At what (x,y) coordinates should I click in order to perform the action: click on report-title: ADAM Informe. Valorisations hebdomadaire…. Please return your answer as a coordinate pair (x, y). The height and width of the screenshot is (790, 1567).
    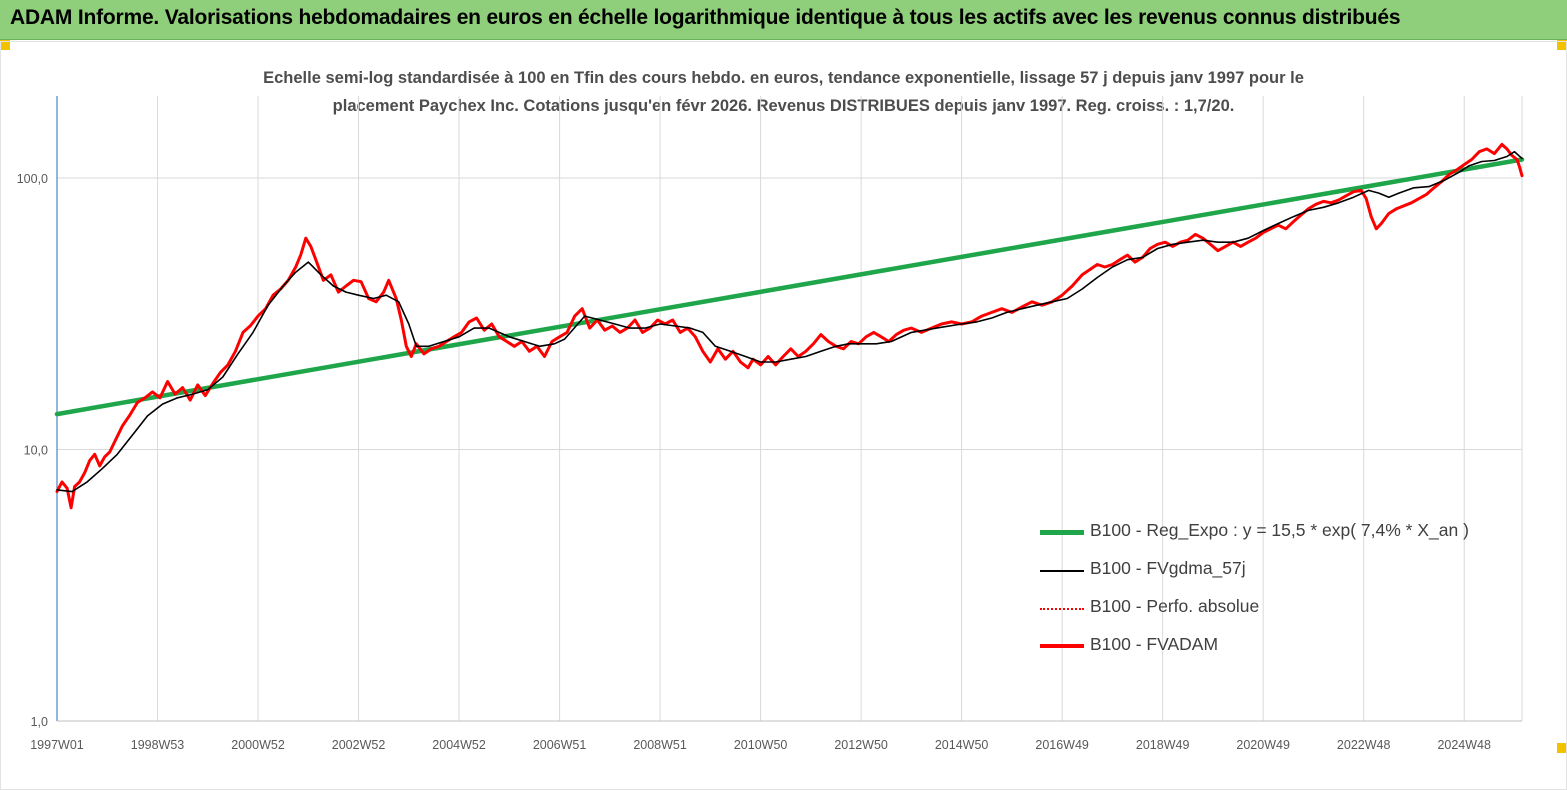
    Looking at the image, I should click on (705, 17).